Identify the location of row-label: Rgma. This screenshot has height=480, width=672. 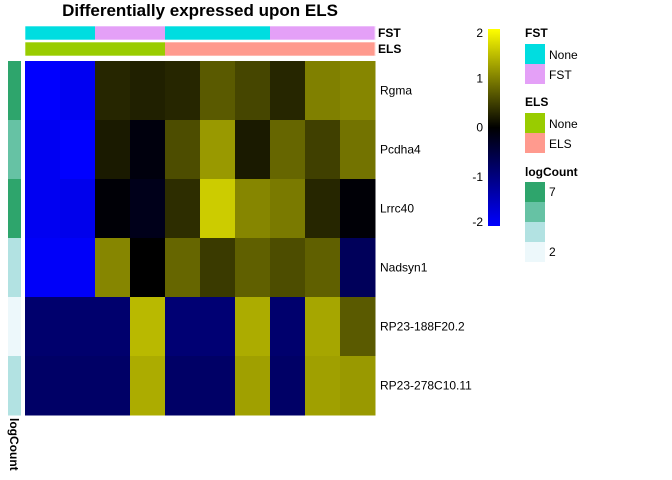
(396, 91).